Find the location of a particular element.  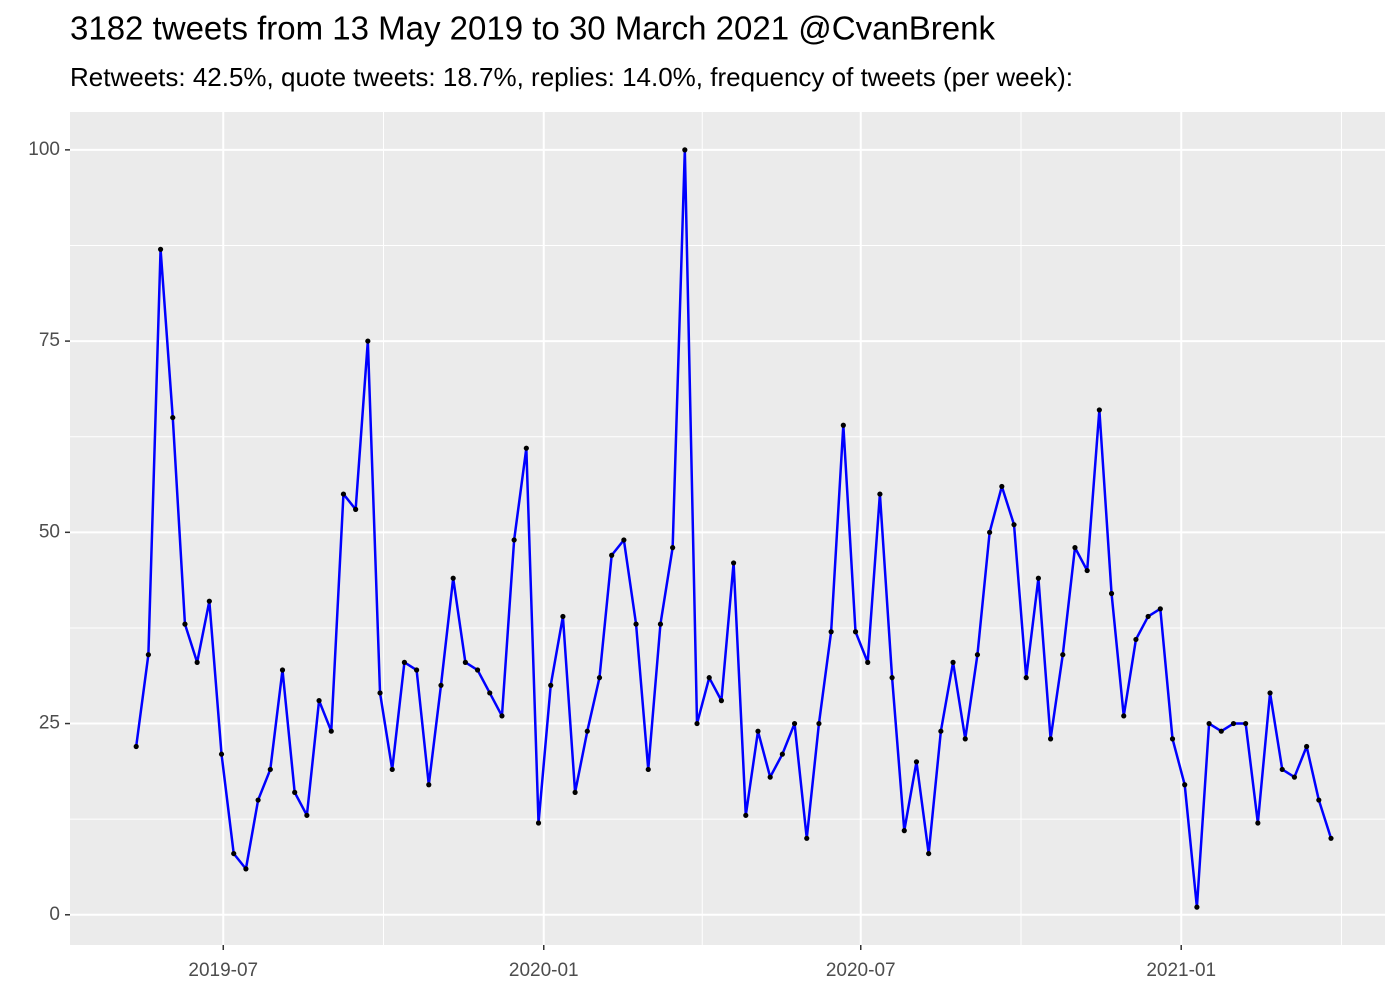

y-tick-label: 25 is located at coordinates (49, 723).